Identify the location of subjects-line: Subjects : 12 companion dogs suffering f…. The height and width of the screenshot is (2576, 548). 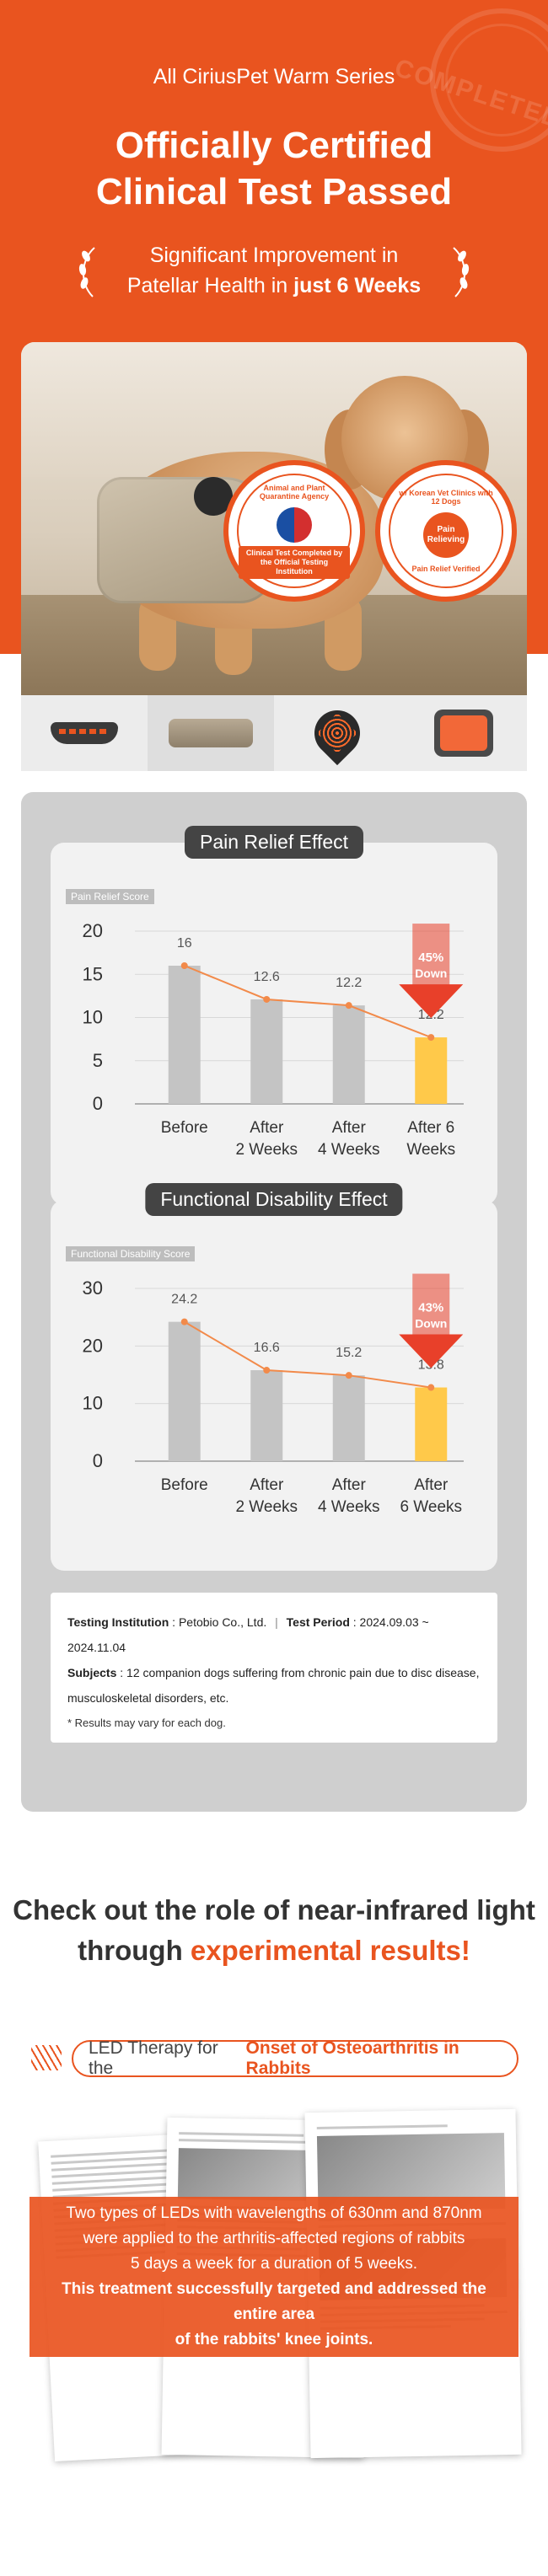
(273, 1685).